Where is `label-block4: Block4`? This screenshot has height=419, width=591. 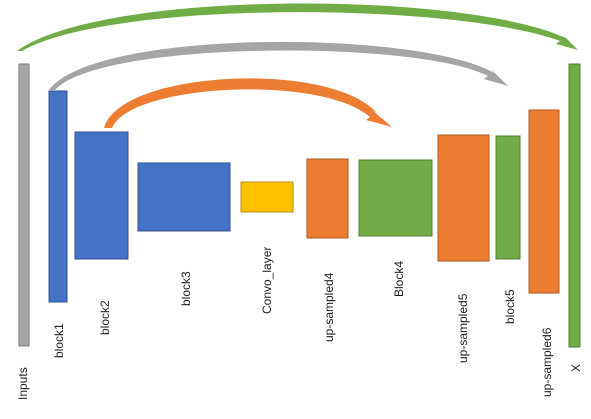
label-block4: Block4 is located at coordinates (399, 279).